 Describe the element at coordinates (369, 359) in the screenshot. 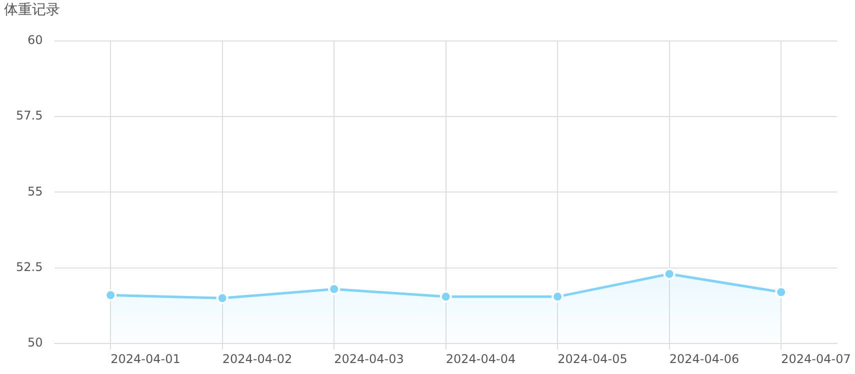

I see `x-tick-label: 2024-04-03` at that location.